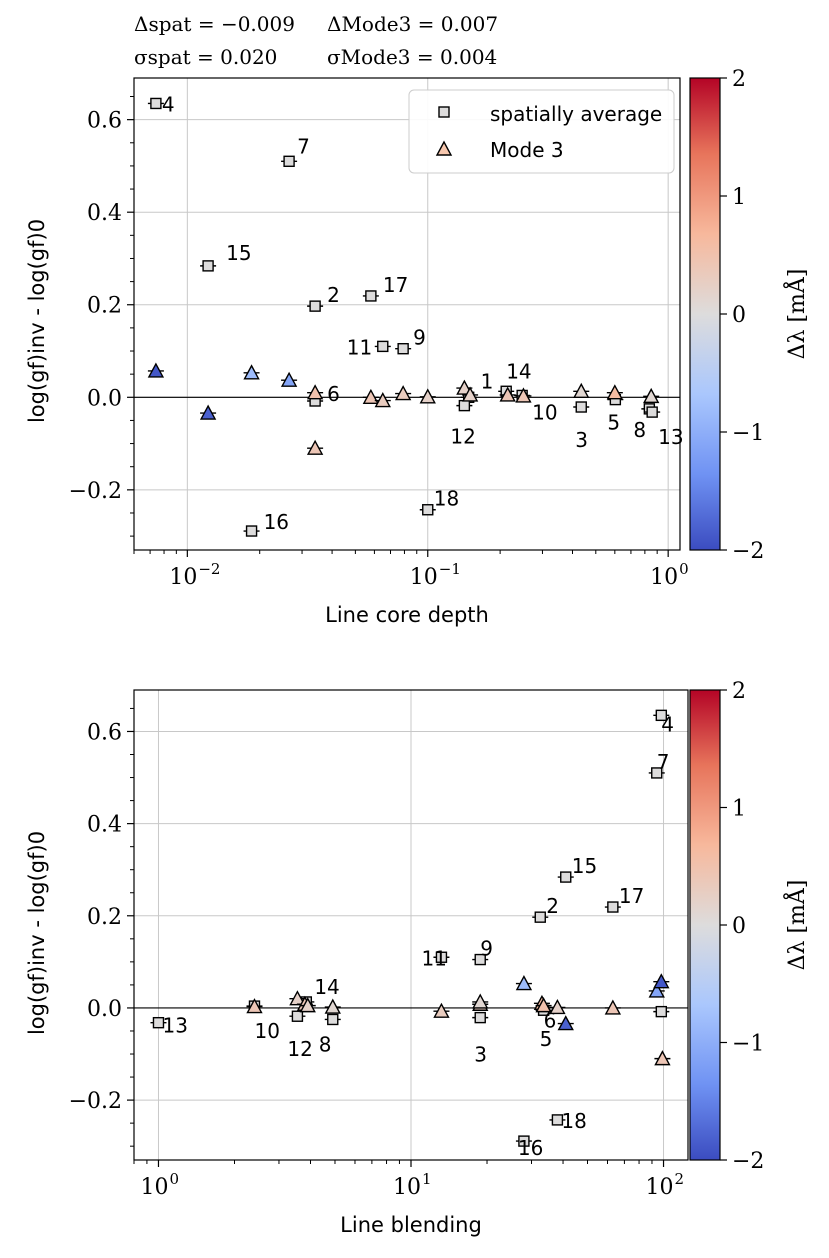 The image size is (829, 1258). What do you see at coordinates (487, 381) in the screenshot?
I see `point-label-1: 1` at bounding box center [487, 381].